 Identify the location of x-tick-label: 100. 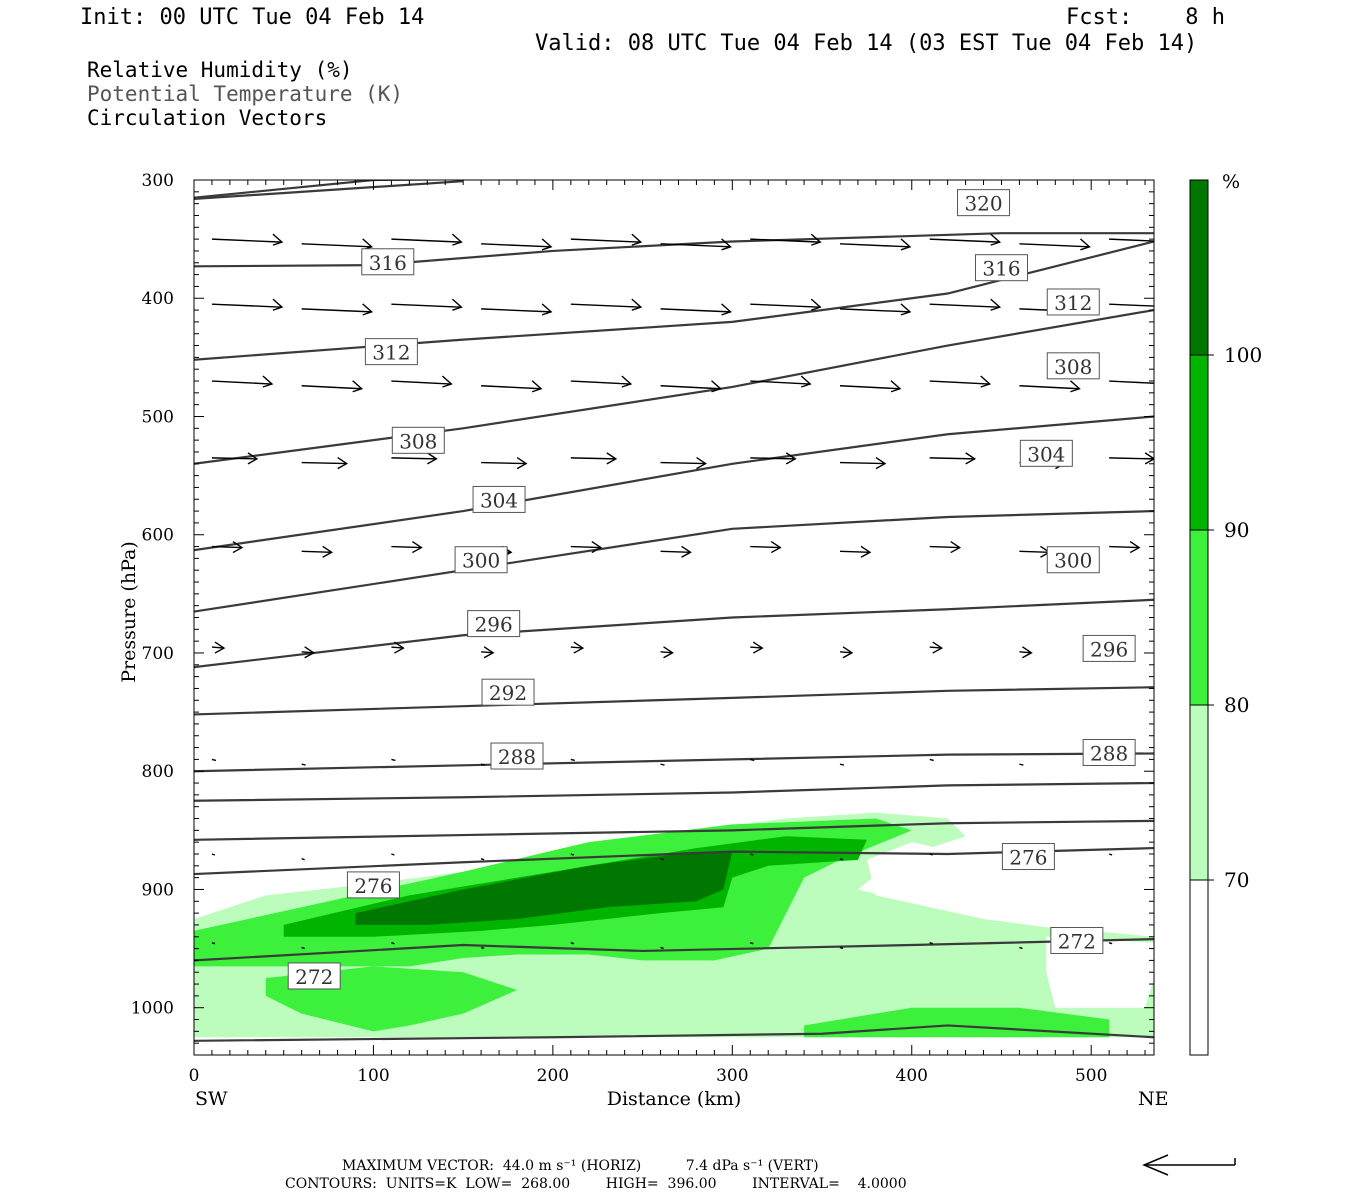
(373, 1076).